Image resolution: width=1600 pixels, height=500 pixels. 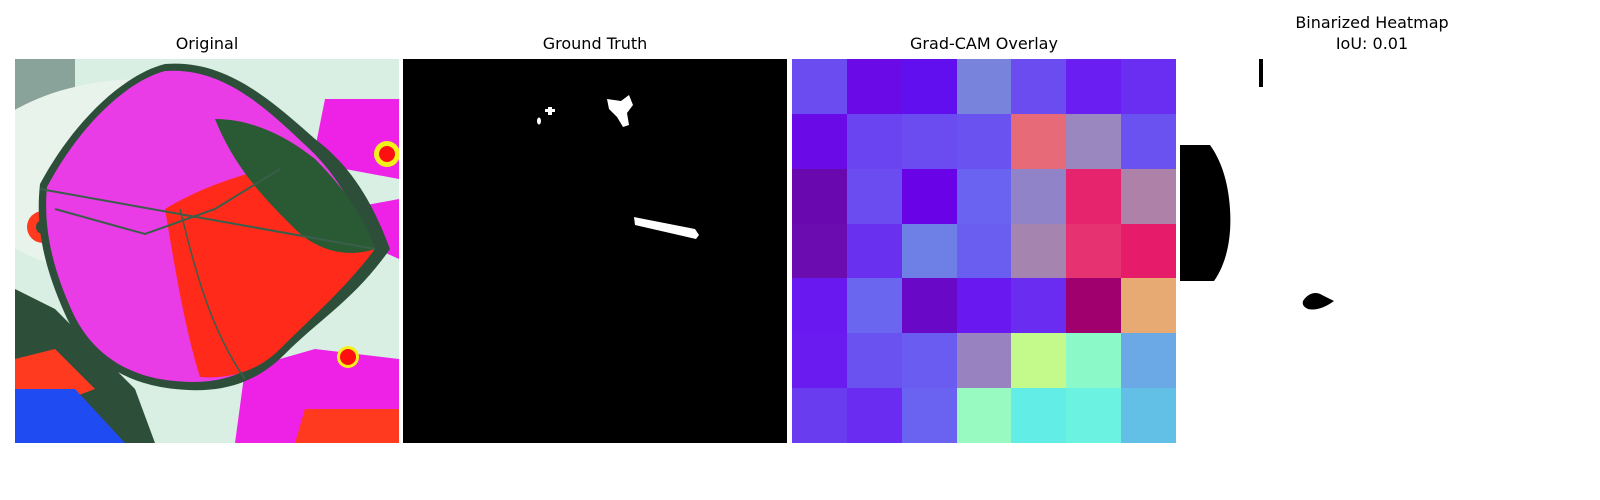 What do you see at coordinates (595, 43) in the screenshot?
I see `ground-truth-title: Ground Truth` at bounding box center [595, 43].